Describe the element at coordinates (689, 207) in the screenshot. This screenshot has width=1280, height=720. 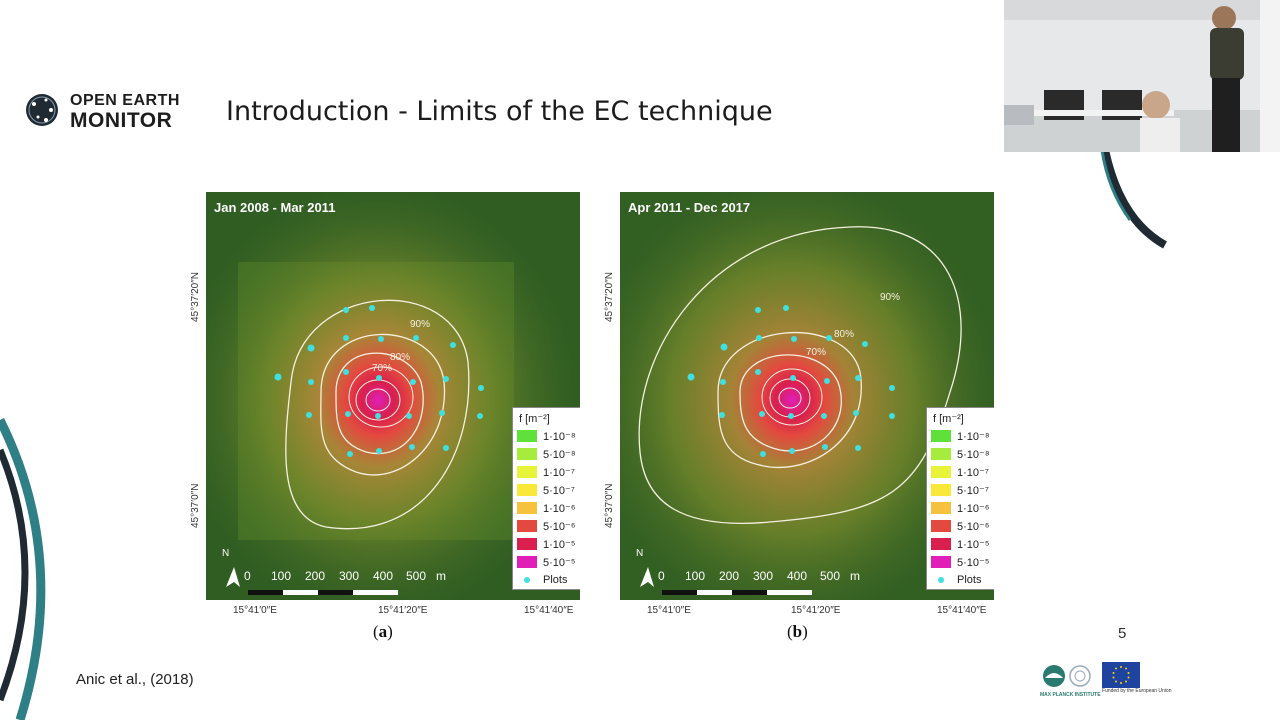
I see `map-b-period: Apr 2011 - Dec 2017` at that location.